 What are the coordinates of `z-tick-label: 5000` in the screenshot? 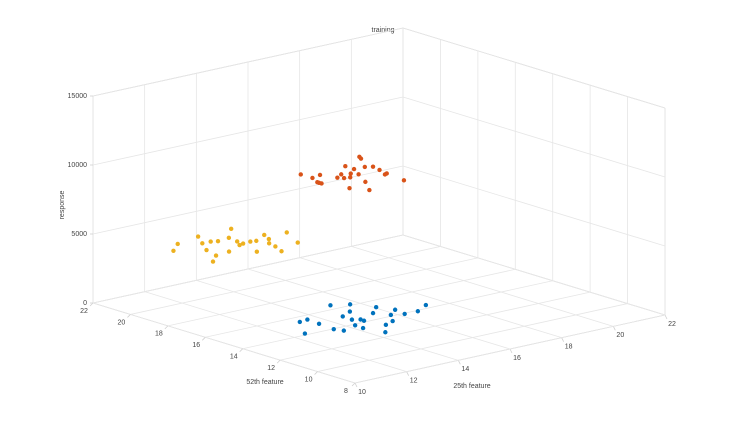 It's located at (79, 234).